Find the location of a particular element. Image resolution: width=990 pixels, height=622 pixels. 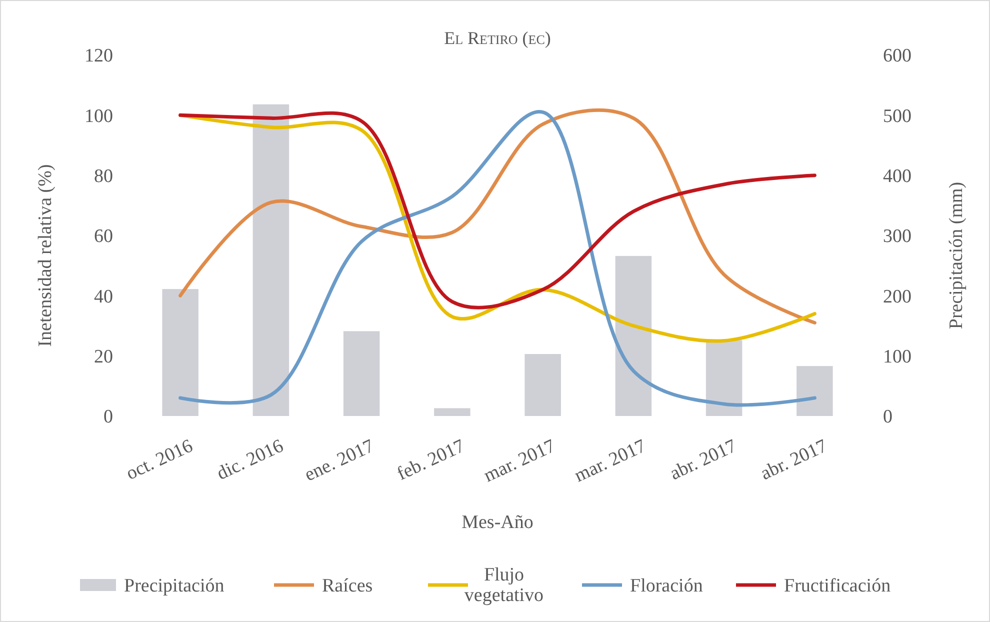

y-tick-label: 120 is located at coordinates (98, 56).